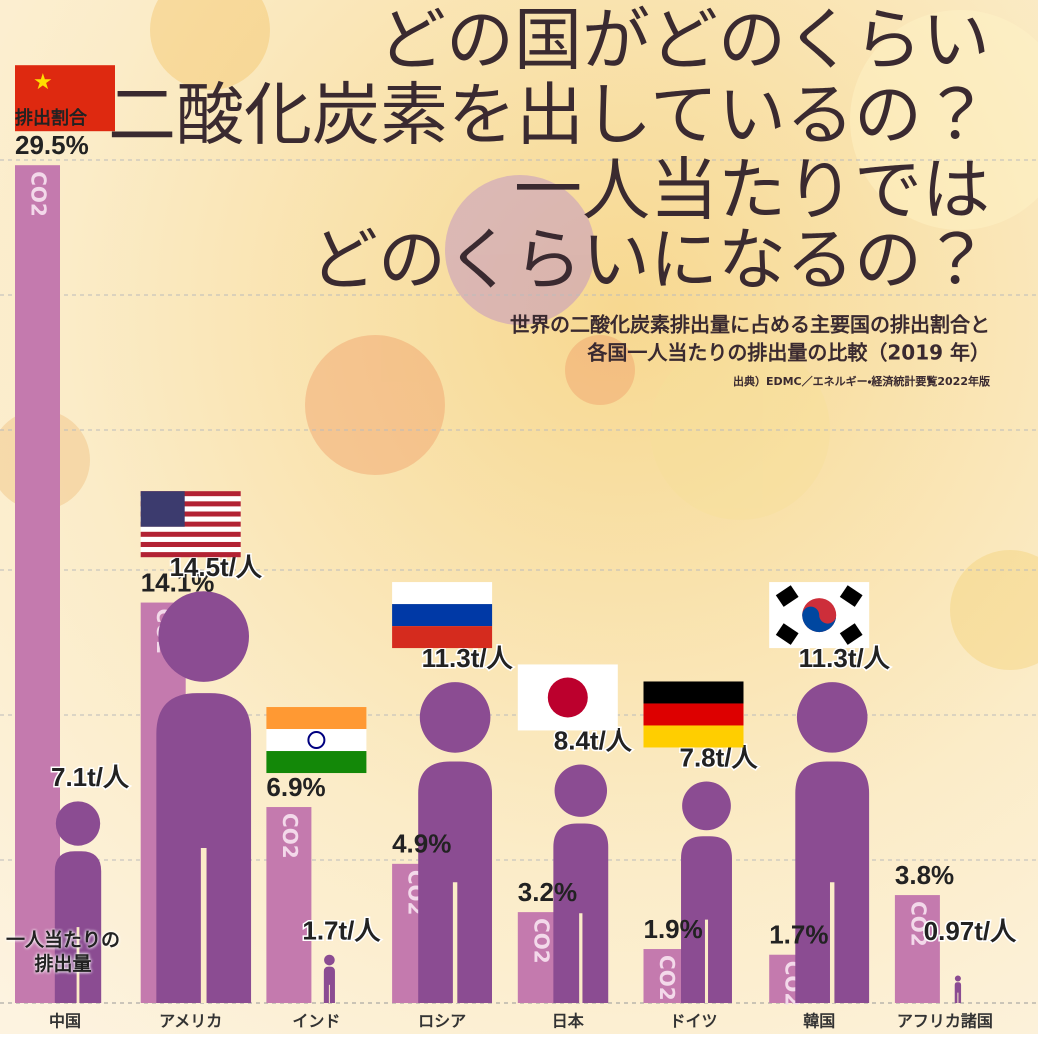 This screenshot has width=1038, height=1038. I want to click on subtitle: 各国一人当たりの排出量の比較（2019 年）, so click(788, 353).